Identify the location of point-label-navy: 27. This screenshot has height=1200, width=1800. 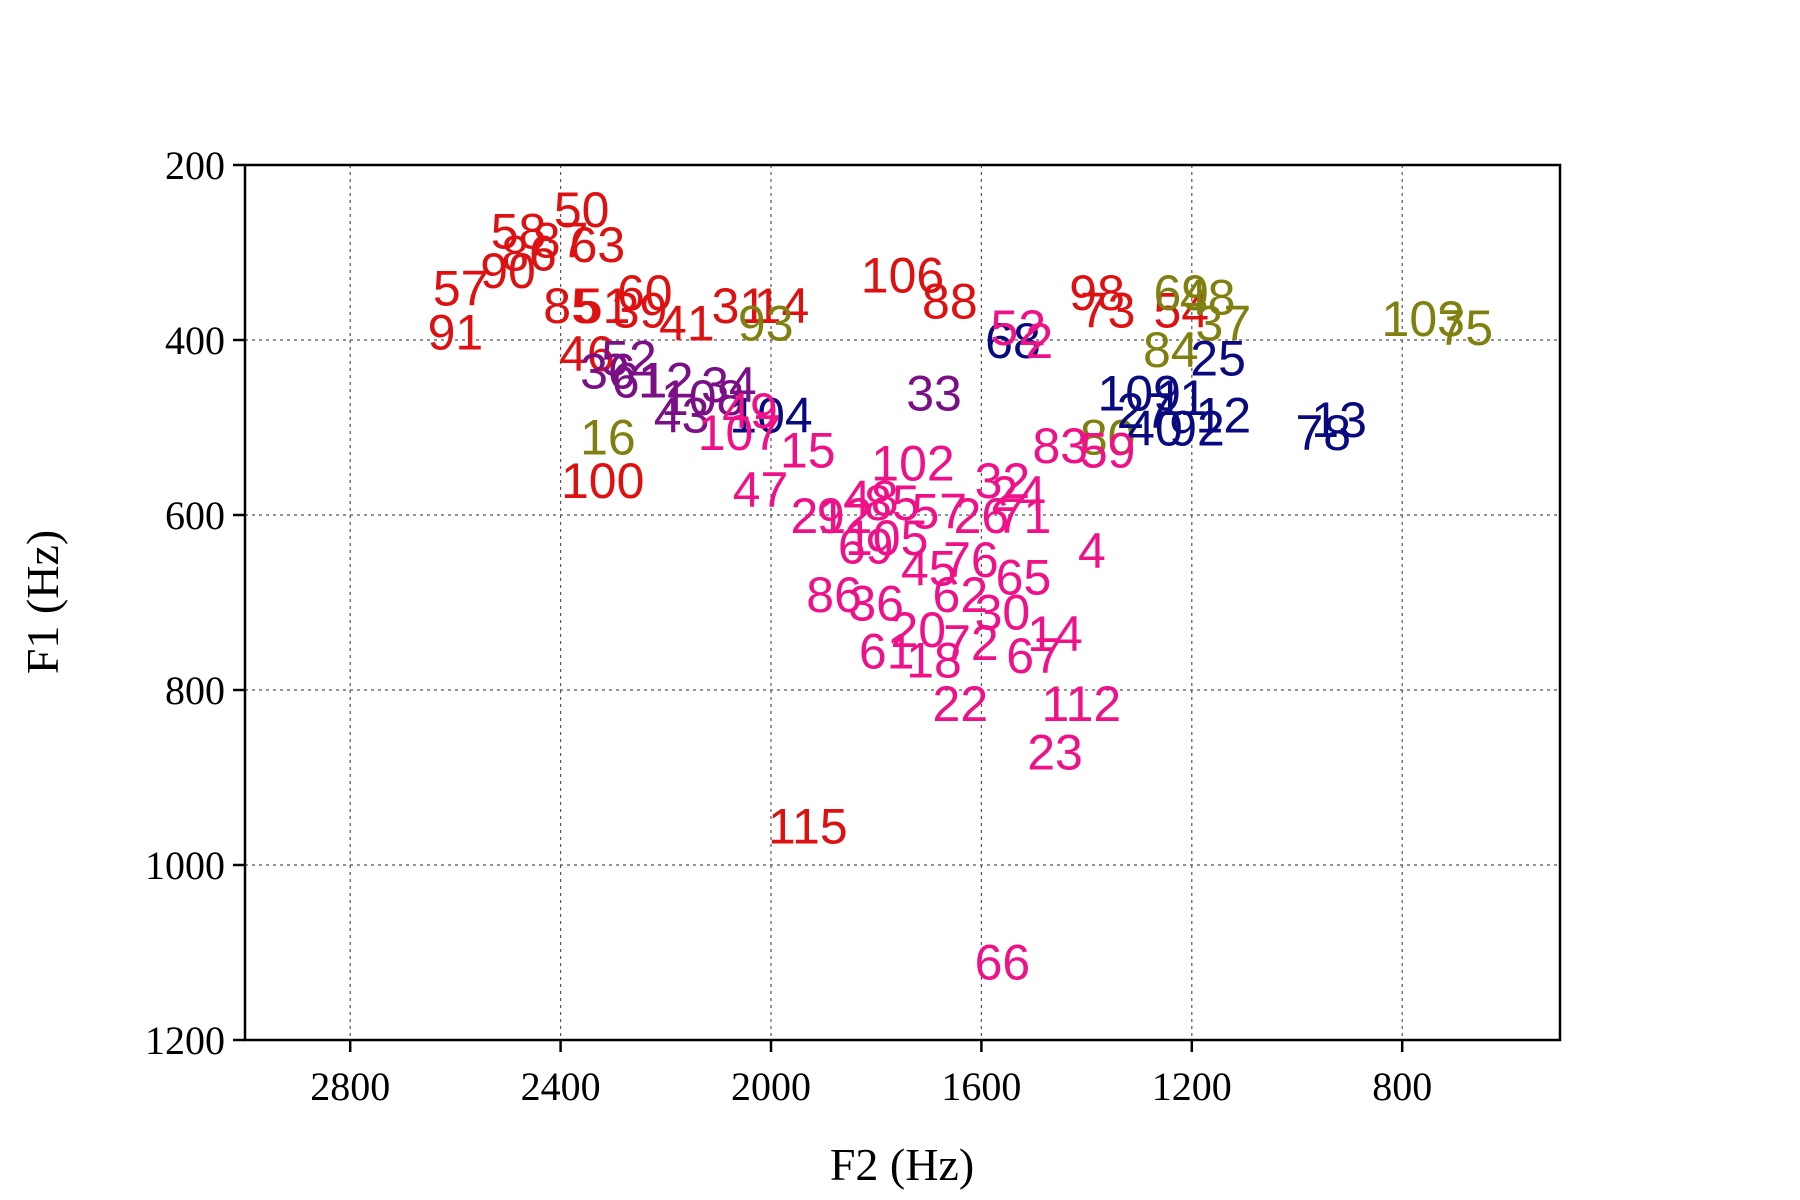
(1145, 411).